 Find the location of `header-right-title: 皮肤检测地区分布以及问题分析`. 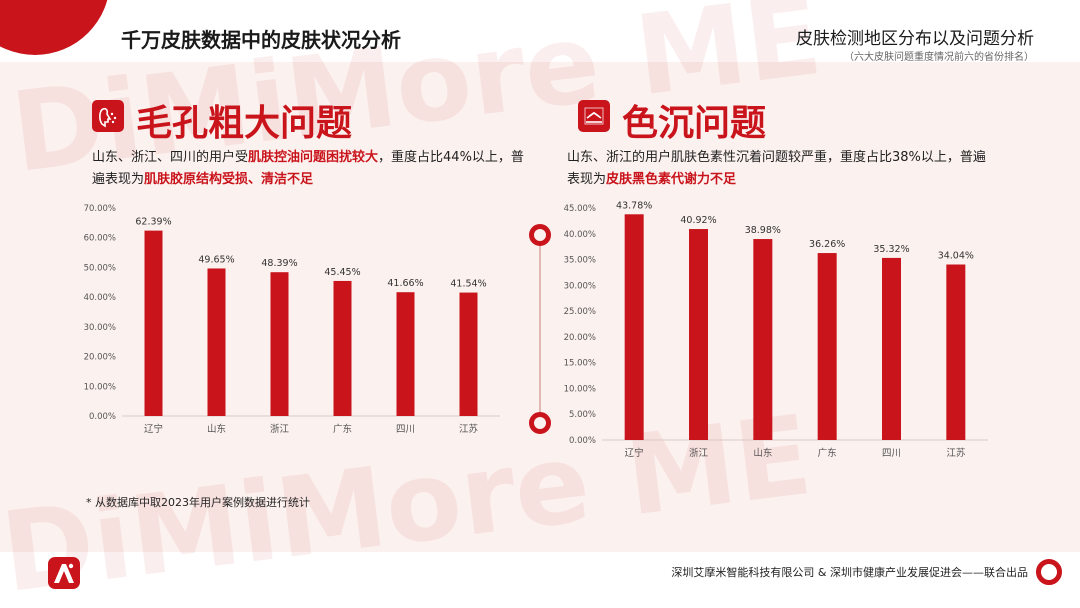

header-right-title: 皮肤检测地区分布以及问题分析 is located at coordinates (915, 39).